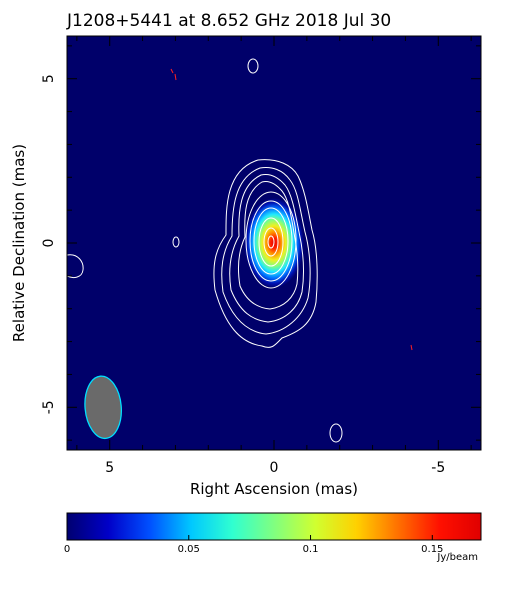  Describe the element at coordinates (75, 266) in the screenshot. I see `noise-contour-edge` at that location.